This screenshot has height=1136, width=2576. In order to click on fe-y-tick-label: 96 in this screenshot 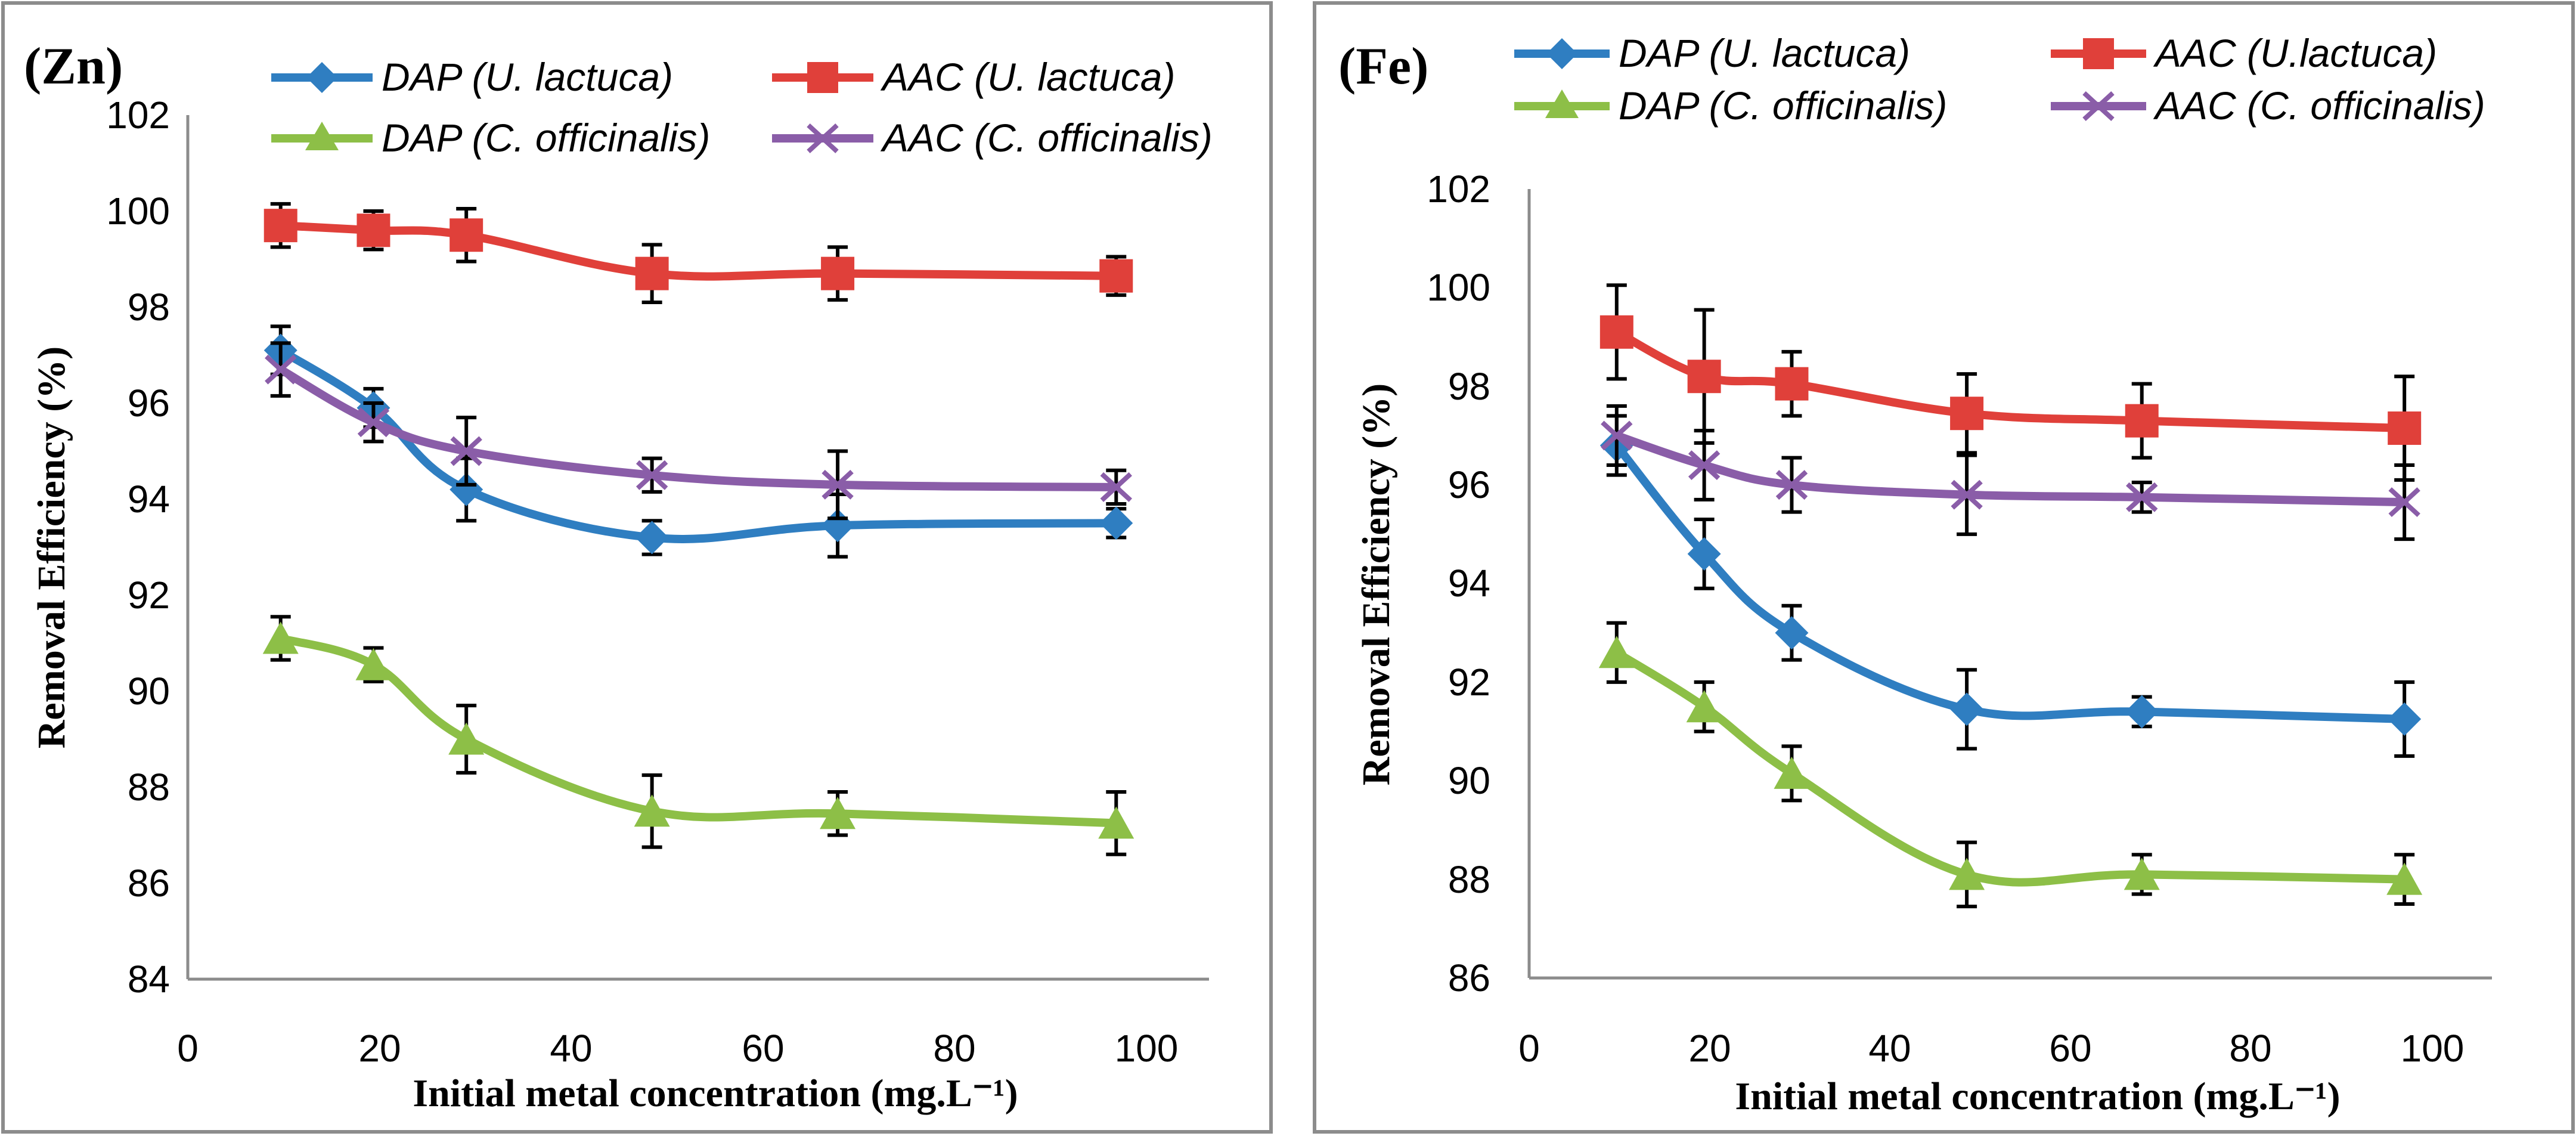, I will do `click(1469, 484)`.